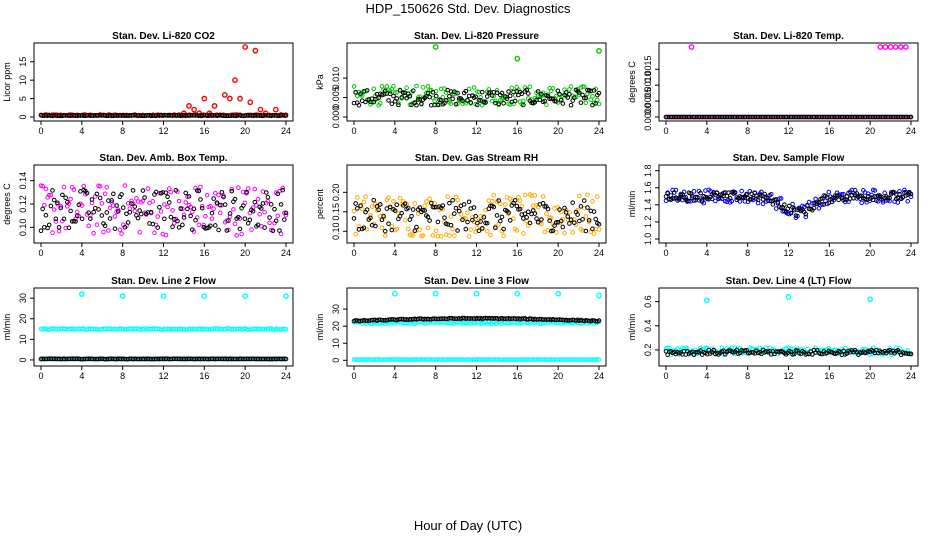  I want to click on panel-title: Stan. Dev. Line 4 (LT) Flow, so click(789, 281).